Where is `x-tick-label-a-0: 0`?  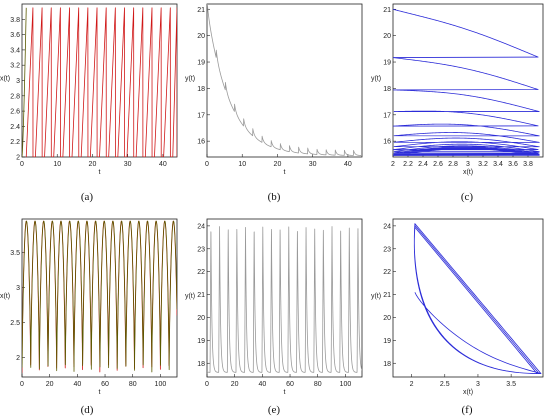 x-tick-label-a-0: 0 is located at coordinates (22, 164).